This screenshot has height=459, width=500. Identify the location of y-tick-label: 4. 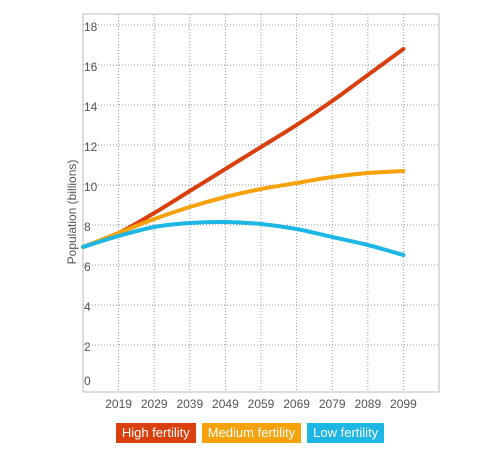
(87, 307).